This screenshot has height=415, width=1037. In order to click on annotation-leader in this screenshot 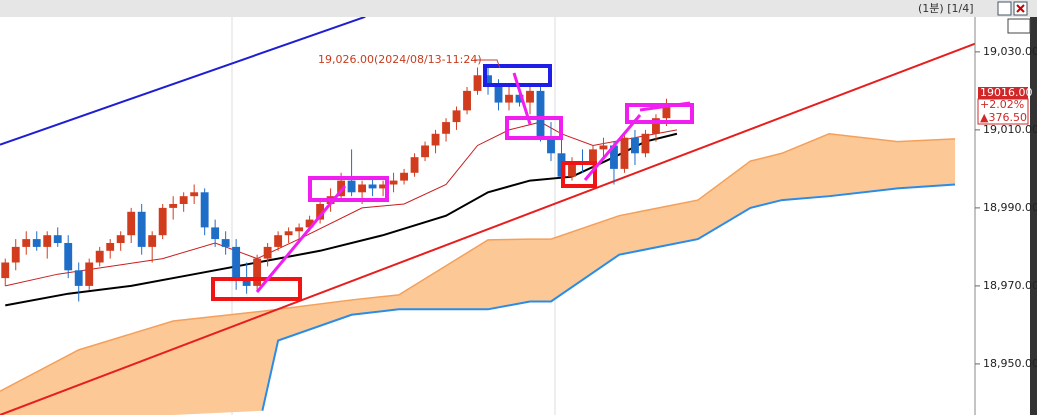, I will do `click(487, 64)`.